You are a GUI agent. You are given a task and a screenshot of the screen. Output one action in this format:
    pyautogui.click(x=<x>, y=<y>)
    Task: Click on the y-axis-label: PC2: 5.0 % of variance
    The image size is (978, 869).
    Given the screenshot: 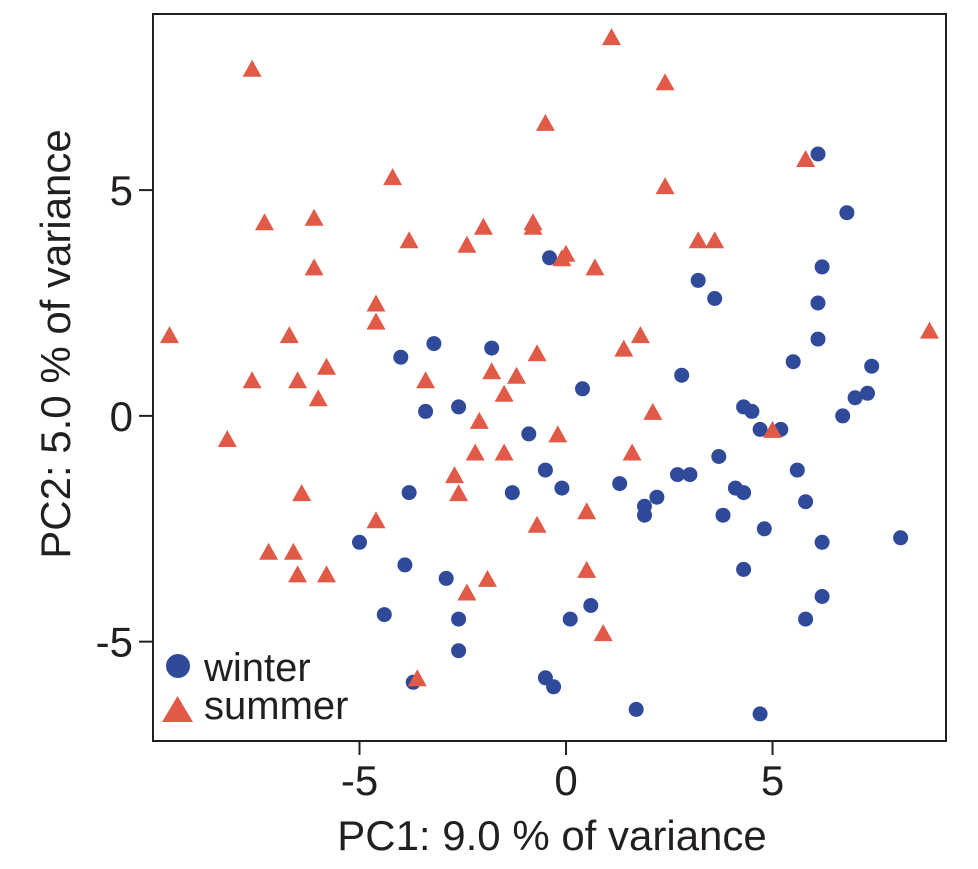 What is the action you would take?
    pyautogui.click(x=55, y=344)
    